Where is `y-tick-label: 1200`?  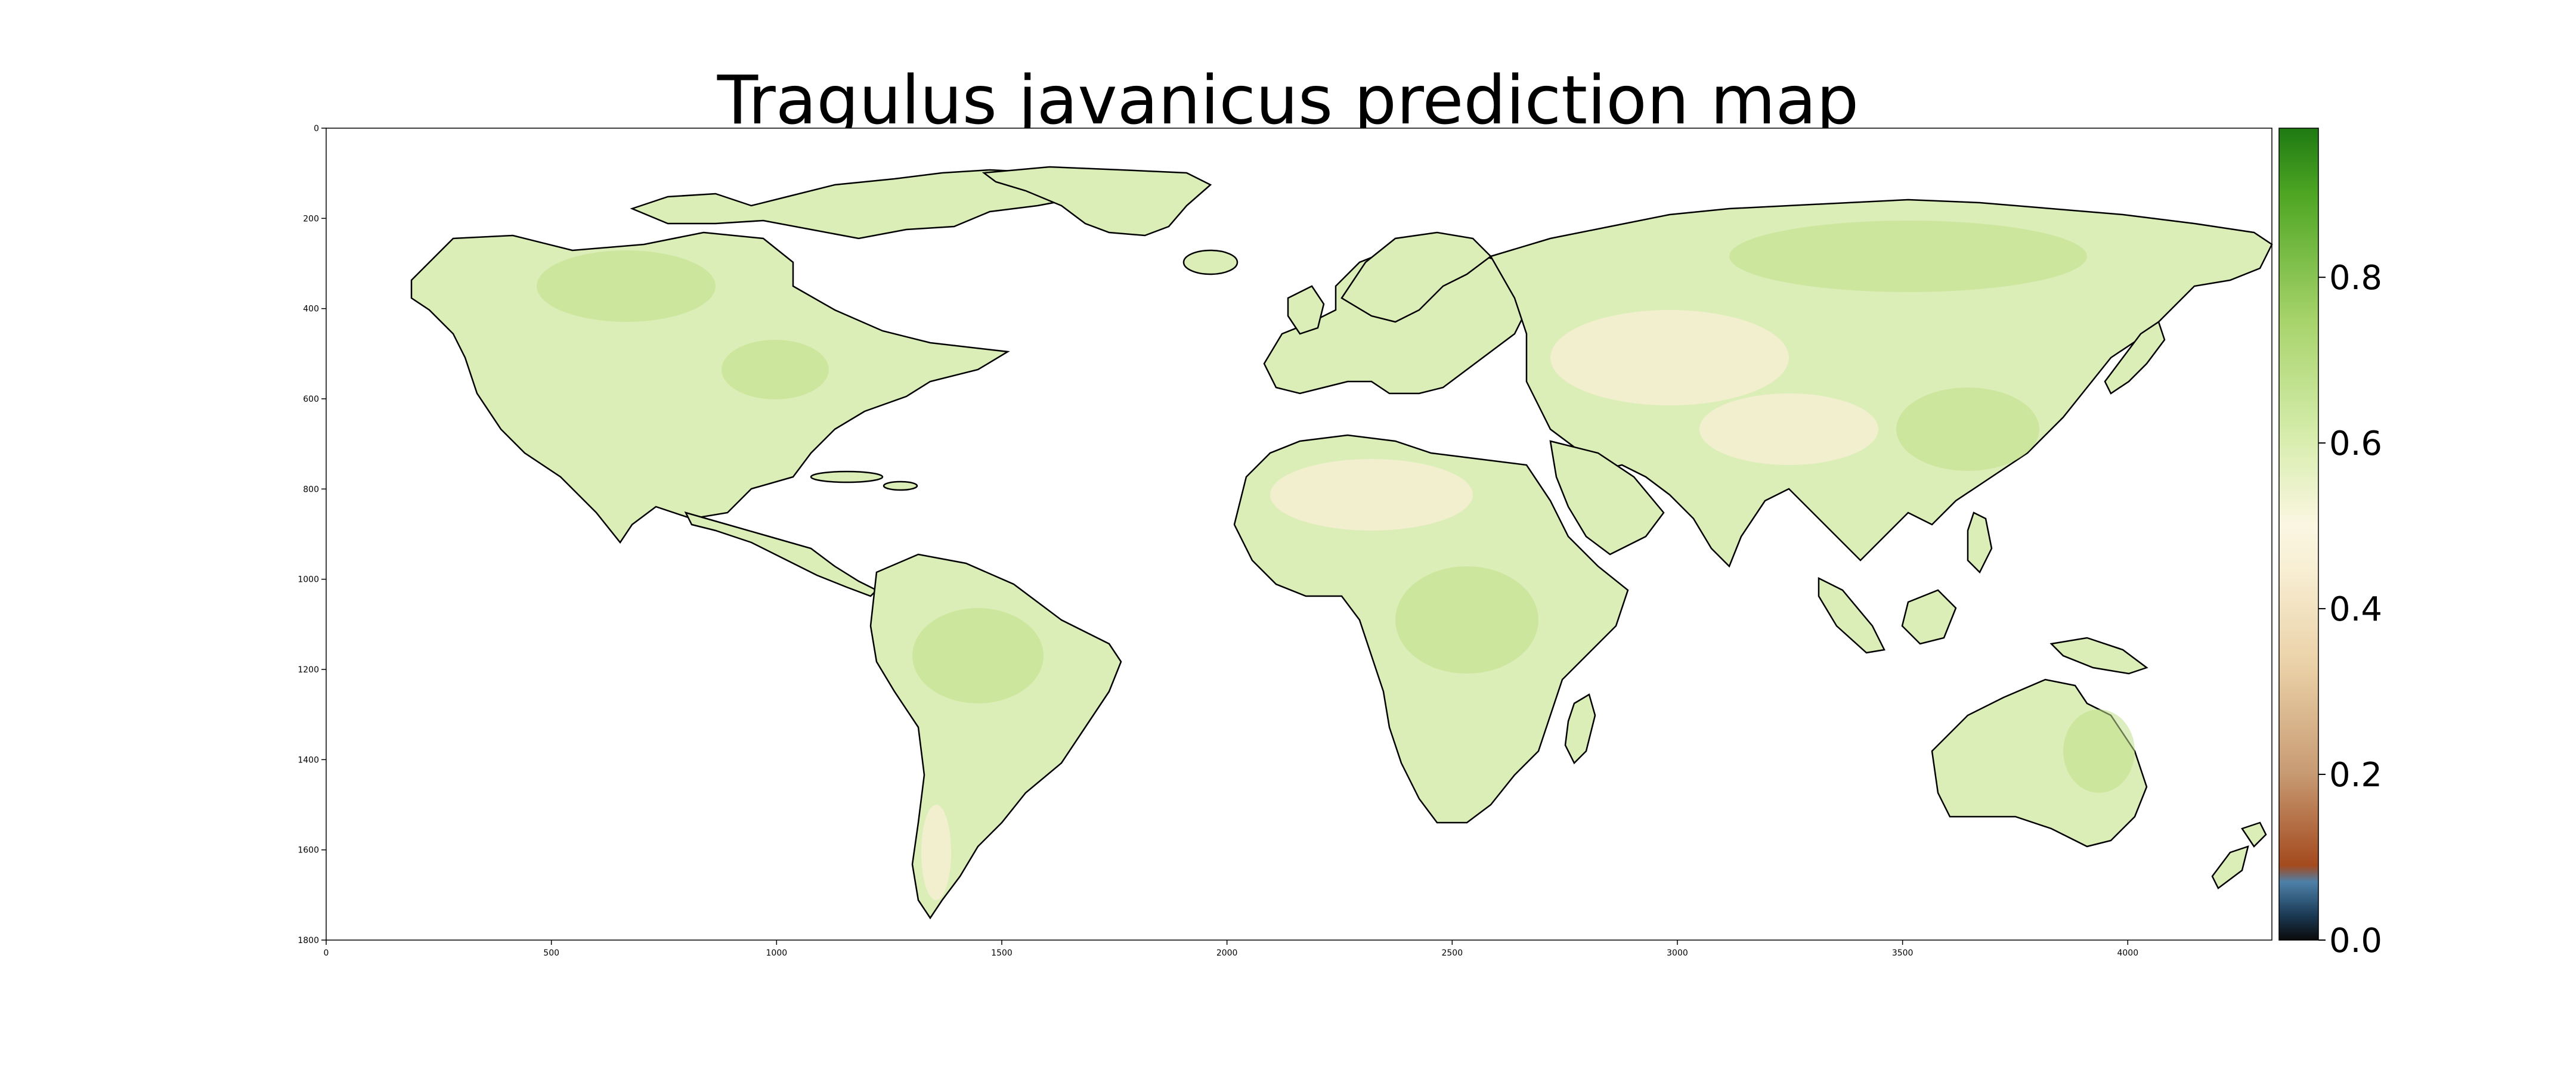
y-tick-label: 1200 is located at coordinates (308, 670).